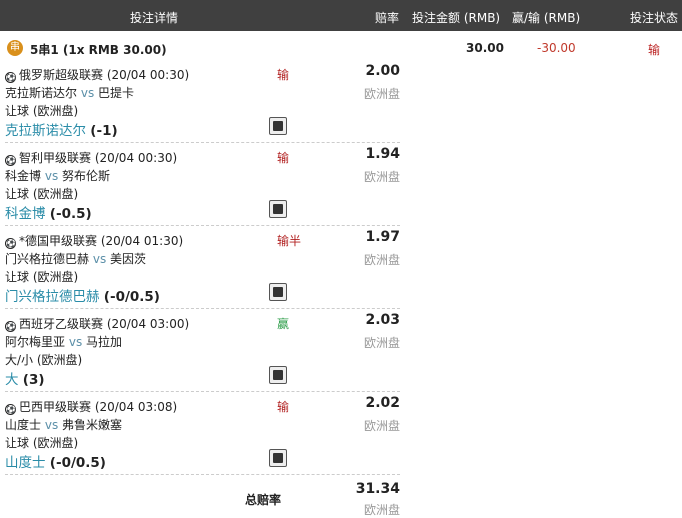 The width and height of the screenshot is (682, 518). Describe the element at coordinates (98, 158) in the screenshot. I see `league-text: 智利甲级联赛 (20/04 00:30)` at that location.